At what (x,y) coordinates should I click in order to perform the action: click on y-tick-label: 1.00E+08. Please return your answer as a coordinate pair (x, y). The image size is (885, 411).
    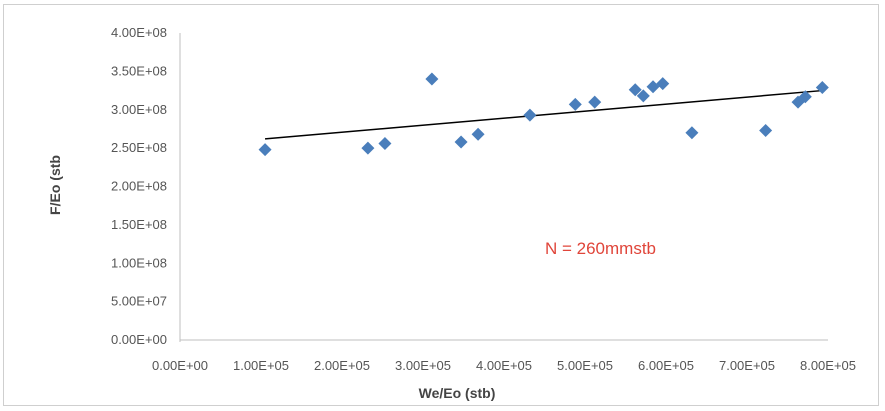
    Looking at the image, I should click on (139, 262).